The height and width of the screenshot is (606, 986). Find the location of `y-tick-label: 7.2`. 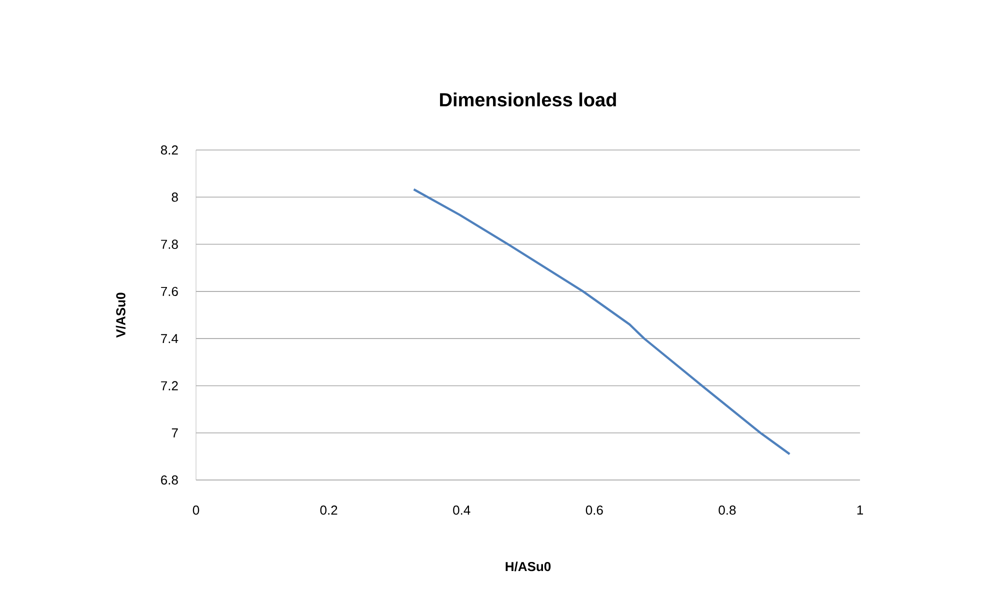

y-tick-label: 7.2 is located at coordinates (169, 385).